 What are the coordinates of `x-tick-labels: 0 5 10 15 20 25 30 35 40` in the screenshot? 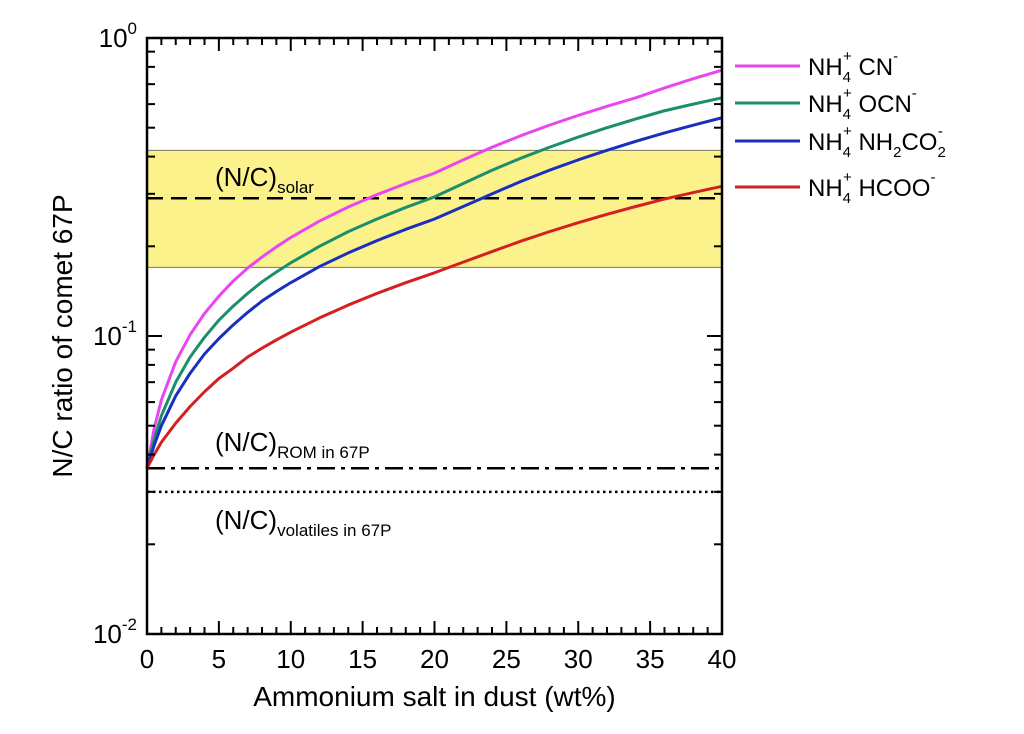 It's located at (438, 659).